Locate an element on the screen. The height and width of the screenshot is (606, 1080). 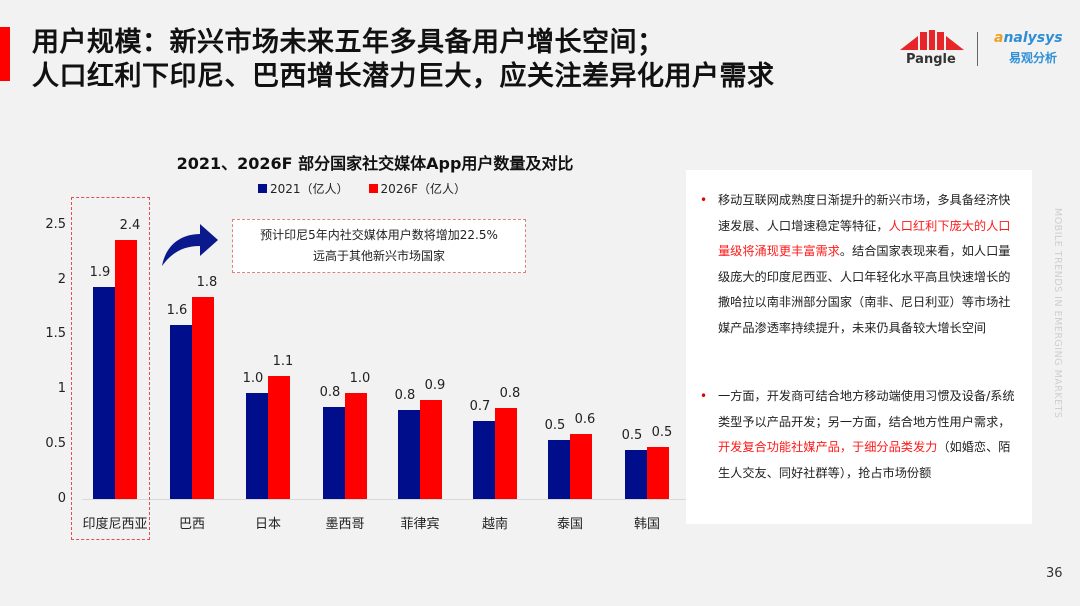
legend-swatch-2021 is located at coordinates (262, 188).